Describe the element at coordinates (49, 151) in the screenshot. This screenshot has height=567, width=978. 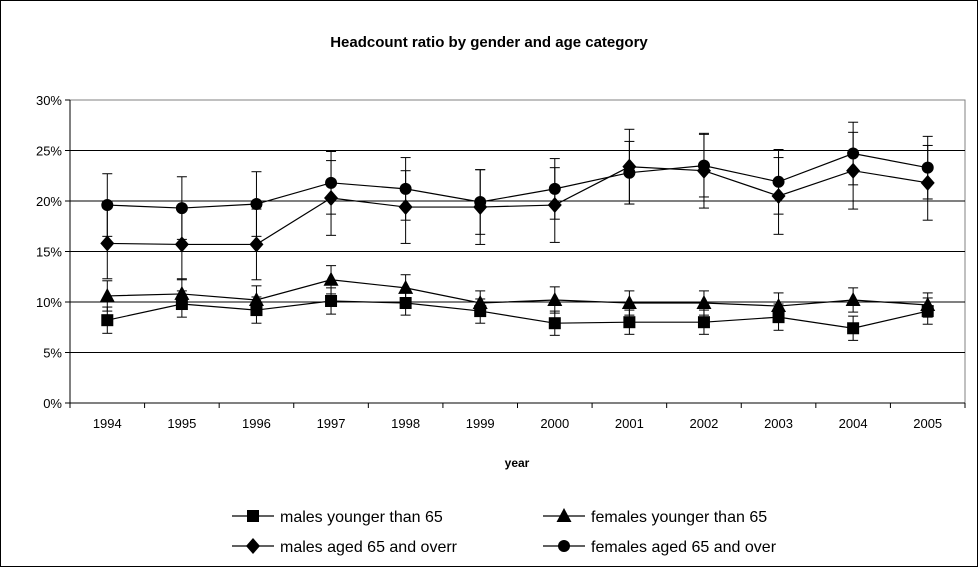
I see `y-tick-label: 25%` at that location.